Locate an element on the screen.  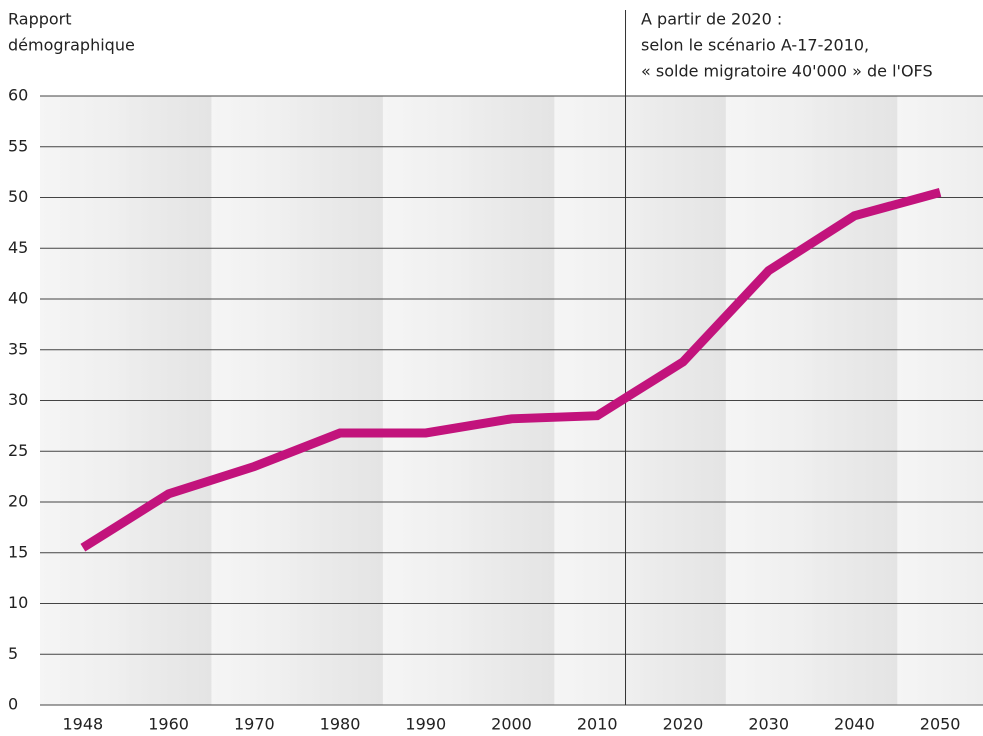
y-tick-label: 20 is located at coordinates (18, 501).